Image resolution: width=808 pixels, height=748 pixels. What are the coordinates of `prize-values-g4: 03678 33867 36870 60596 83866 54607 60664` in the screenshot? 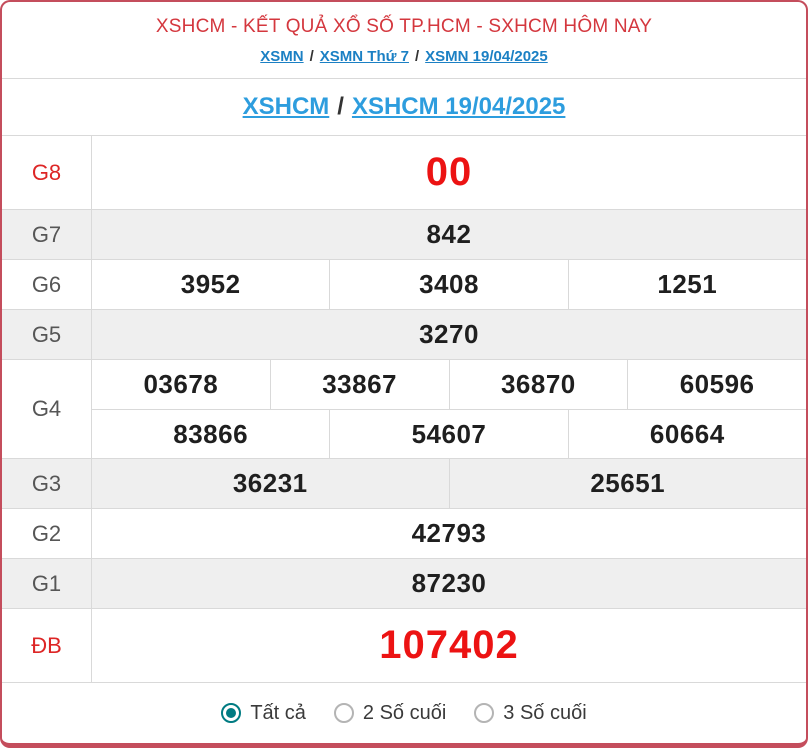 It's located at (449, 409).